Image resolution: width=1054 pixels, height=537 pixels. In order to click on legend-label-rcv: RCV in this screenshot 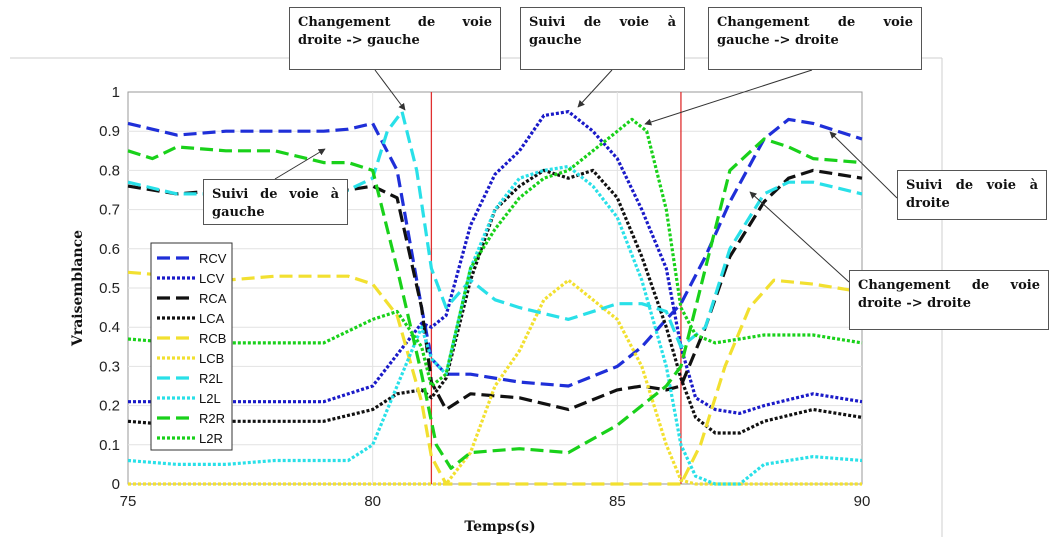, I will do `click(213, 258)`.